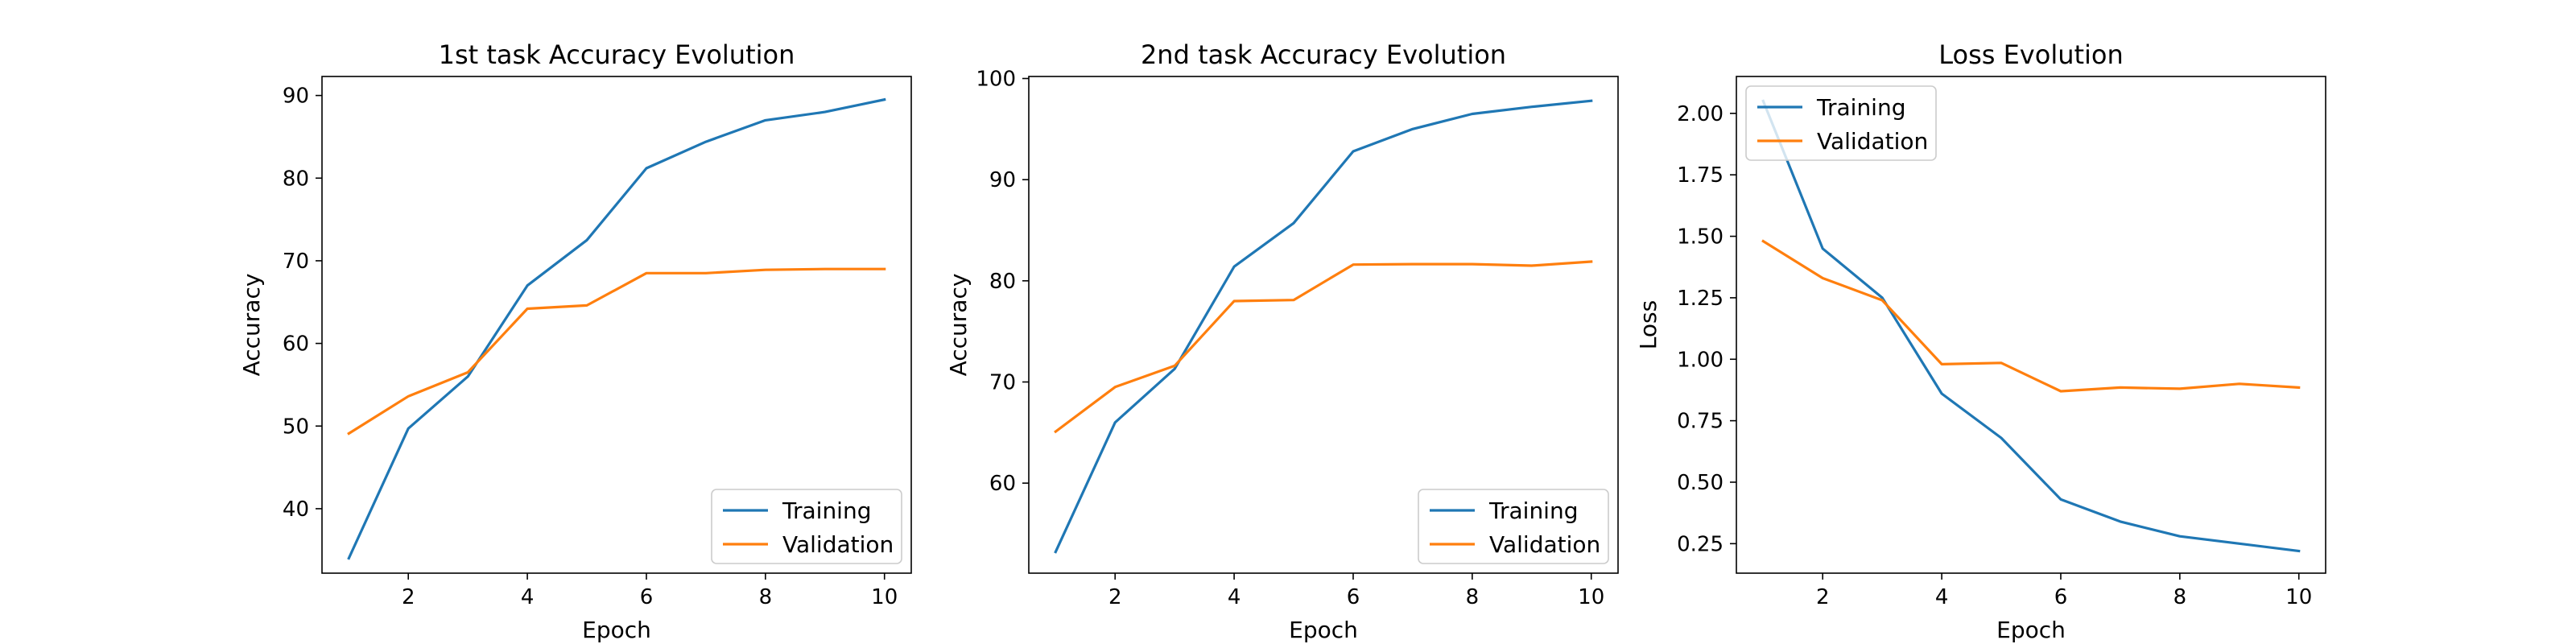 This screenshot has width=2576, height=644. I want to click on y-tick-label: 1.00, so click(1700, 360).